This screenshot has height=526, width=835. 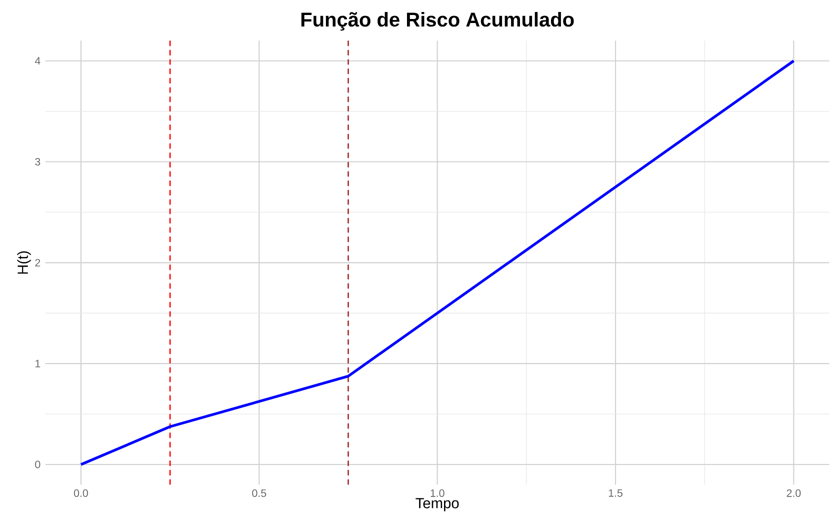 I want to click on x-axis-title: Tempo, so click(x=437, y=505).